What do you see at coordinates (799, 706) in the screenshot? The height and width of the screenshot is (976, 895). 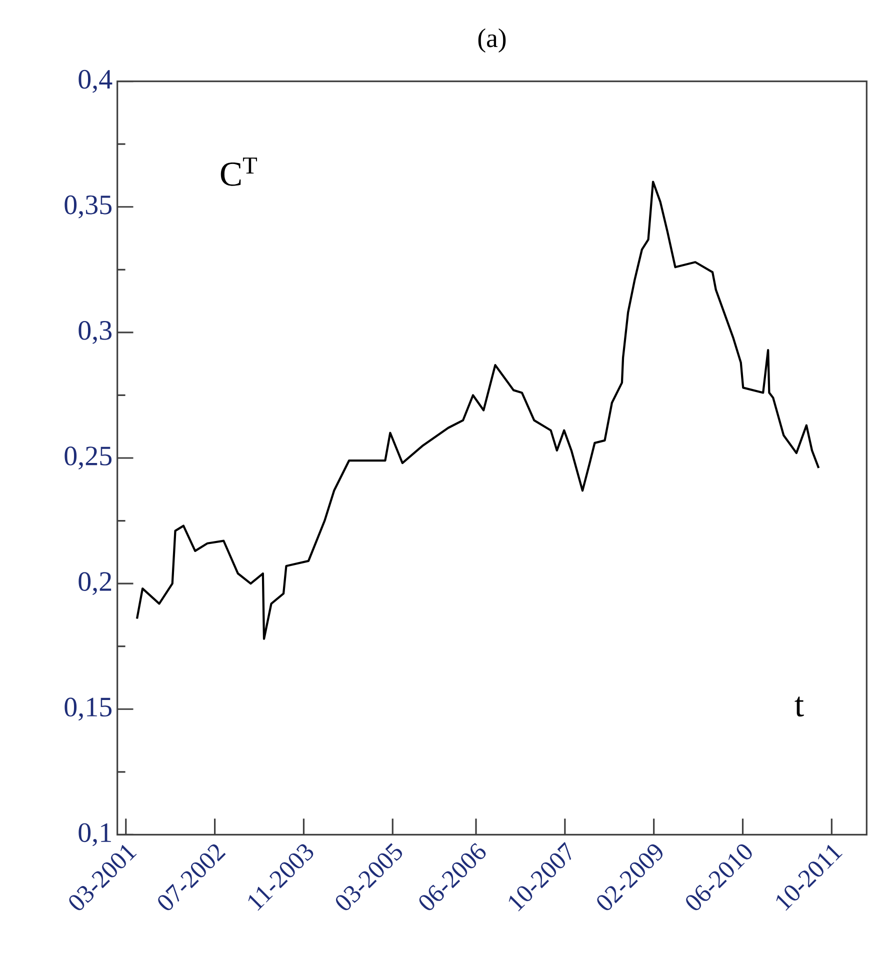 I see `annotation: t` at bounding box center [799, 706].